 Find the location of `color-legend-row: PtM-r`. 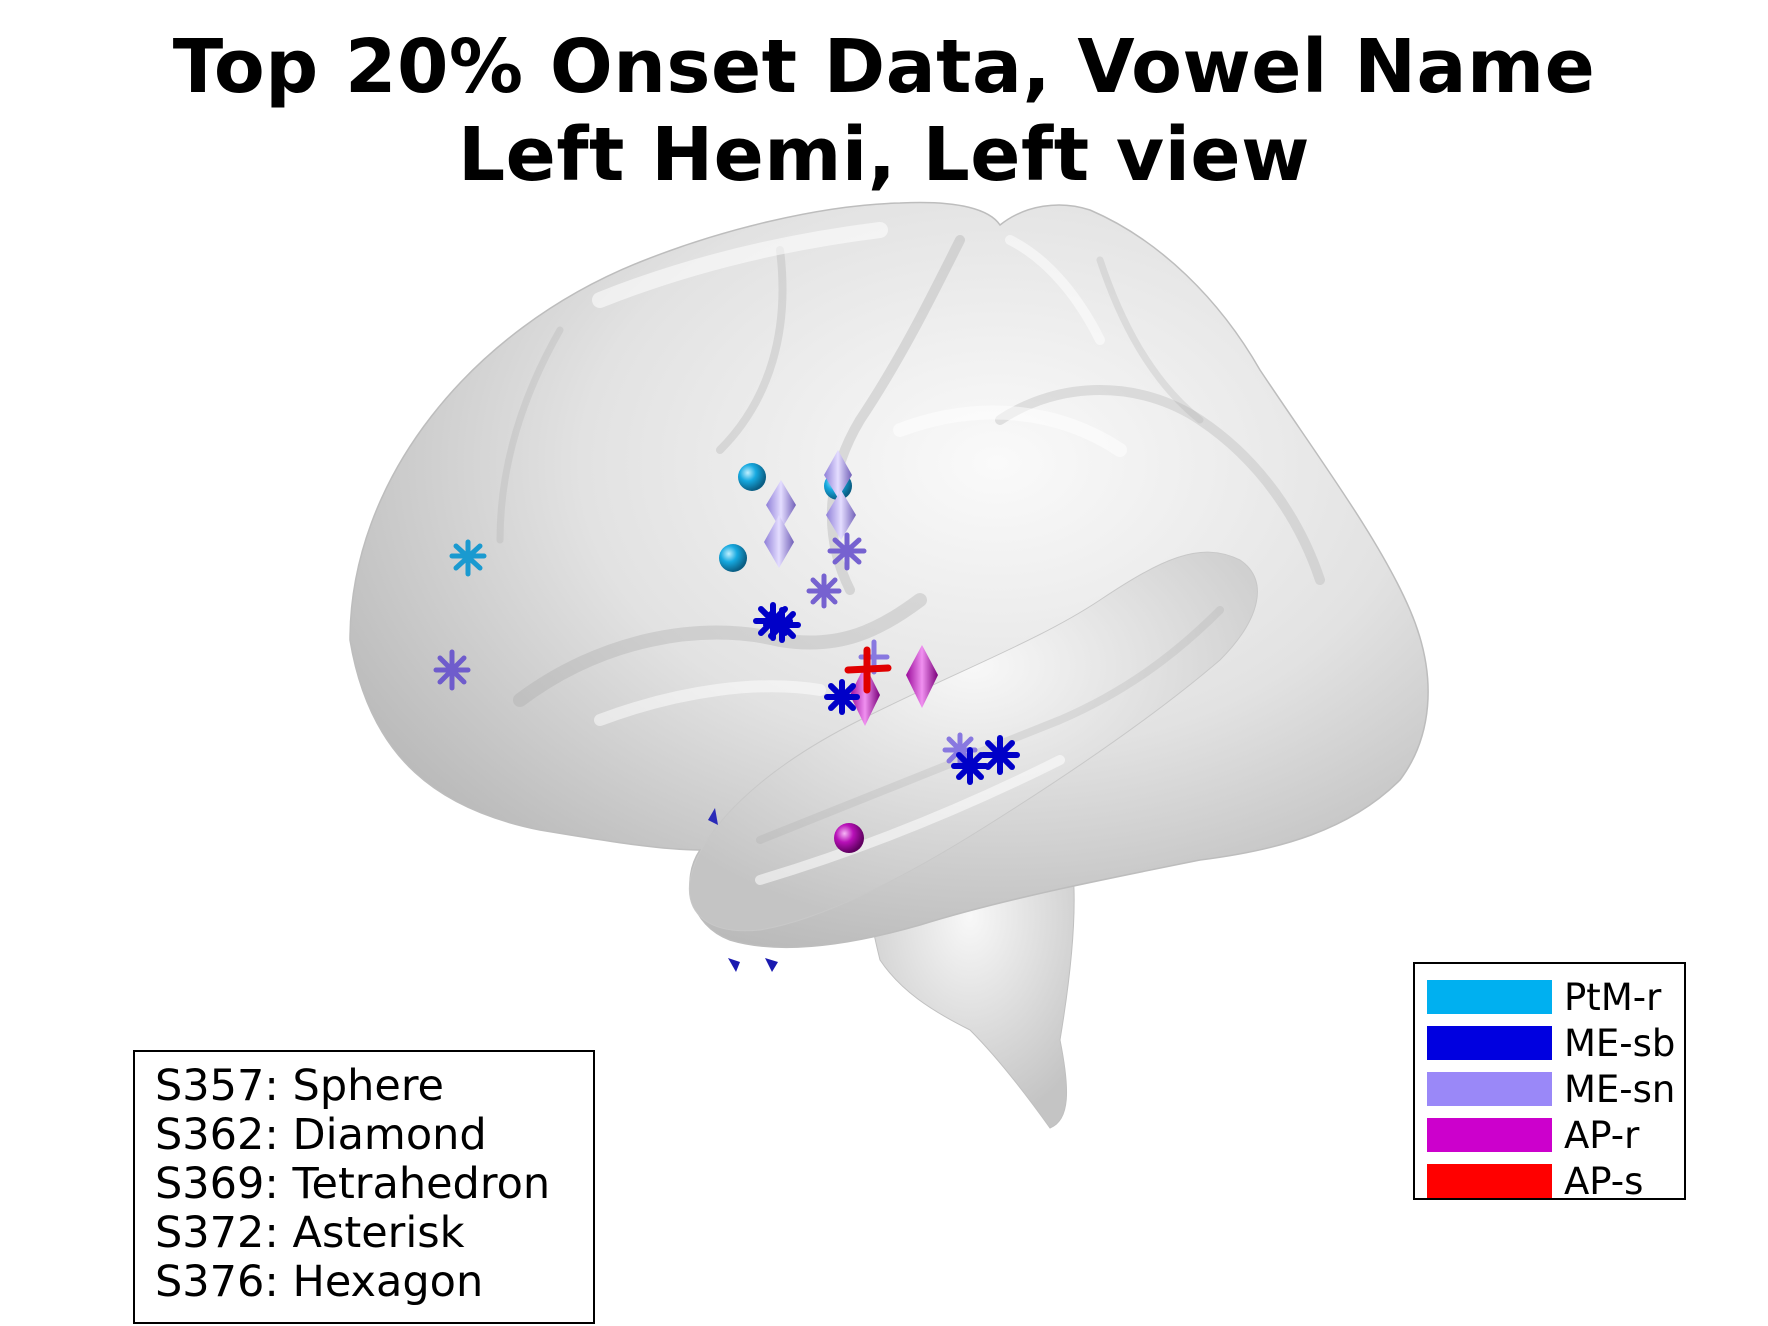

color-legend-row: PtM-r is located at coordinates (1555, 997).